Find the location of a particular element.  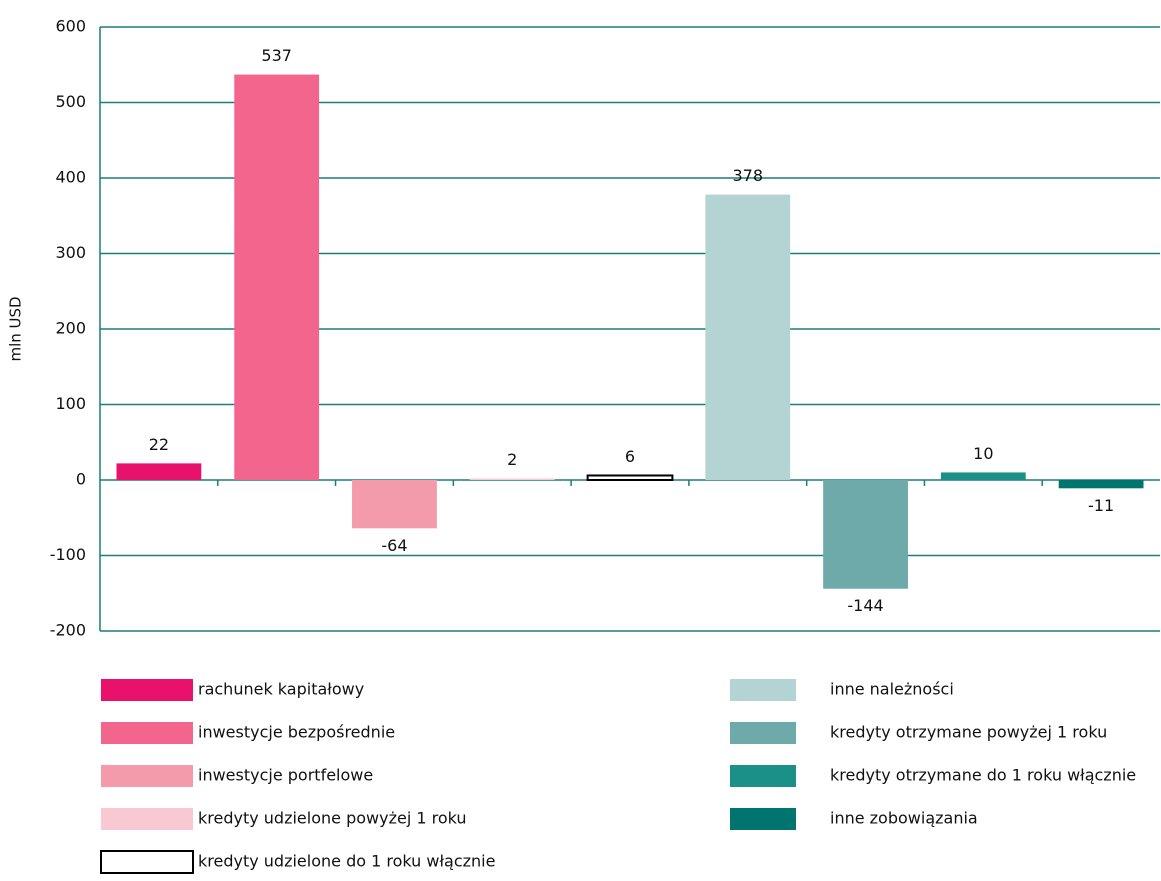

legend-label: inwestycje portfelowe is located at coordinates (285, 775).